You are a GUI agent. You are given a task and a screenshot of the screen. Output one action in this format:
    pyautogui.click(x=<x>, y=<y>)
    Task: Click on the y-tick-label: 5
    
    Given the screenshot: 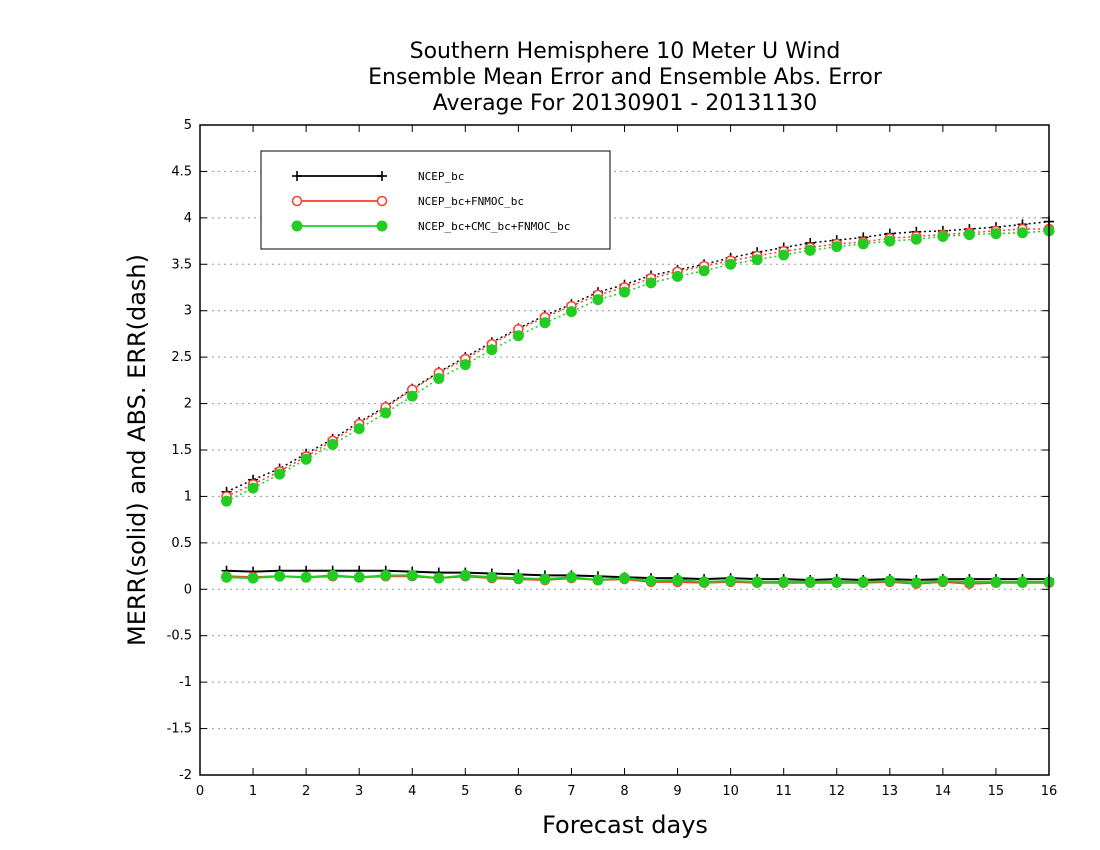 What is the action you would take?
    pyautogui.click(x=188, y=125)
    